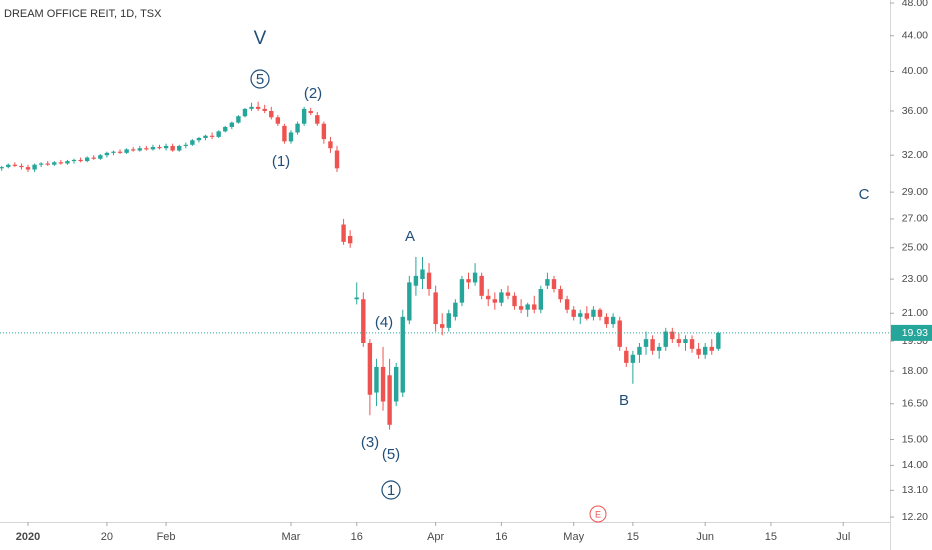 Image resolution: width=932 pixels, height=550 pixels. What do you see at coordinates (573, 537) in the screenshot?
I see `x-tick-label: May` at bounding box center [573, 537].